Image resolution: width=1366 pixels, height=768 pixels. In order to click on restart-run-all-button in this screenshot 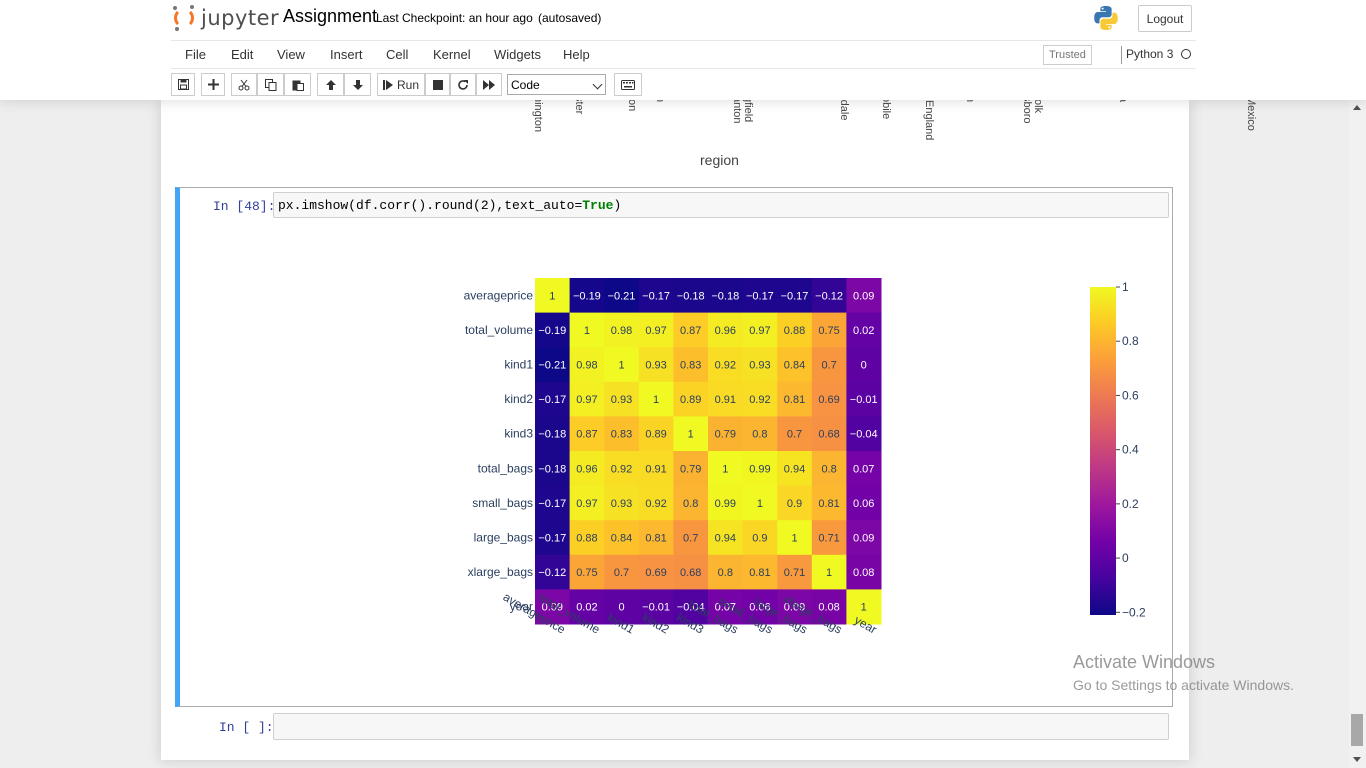, I will do `click(489, 84)`.